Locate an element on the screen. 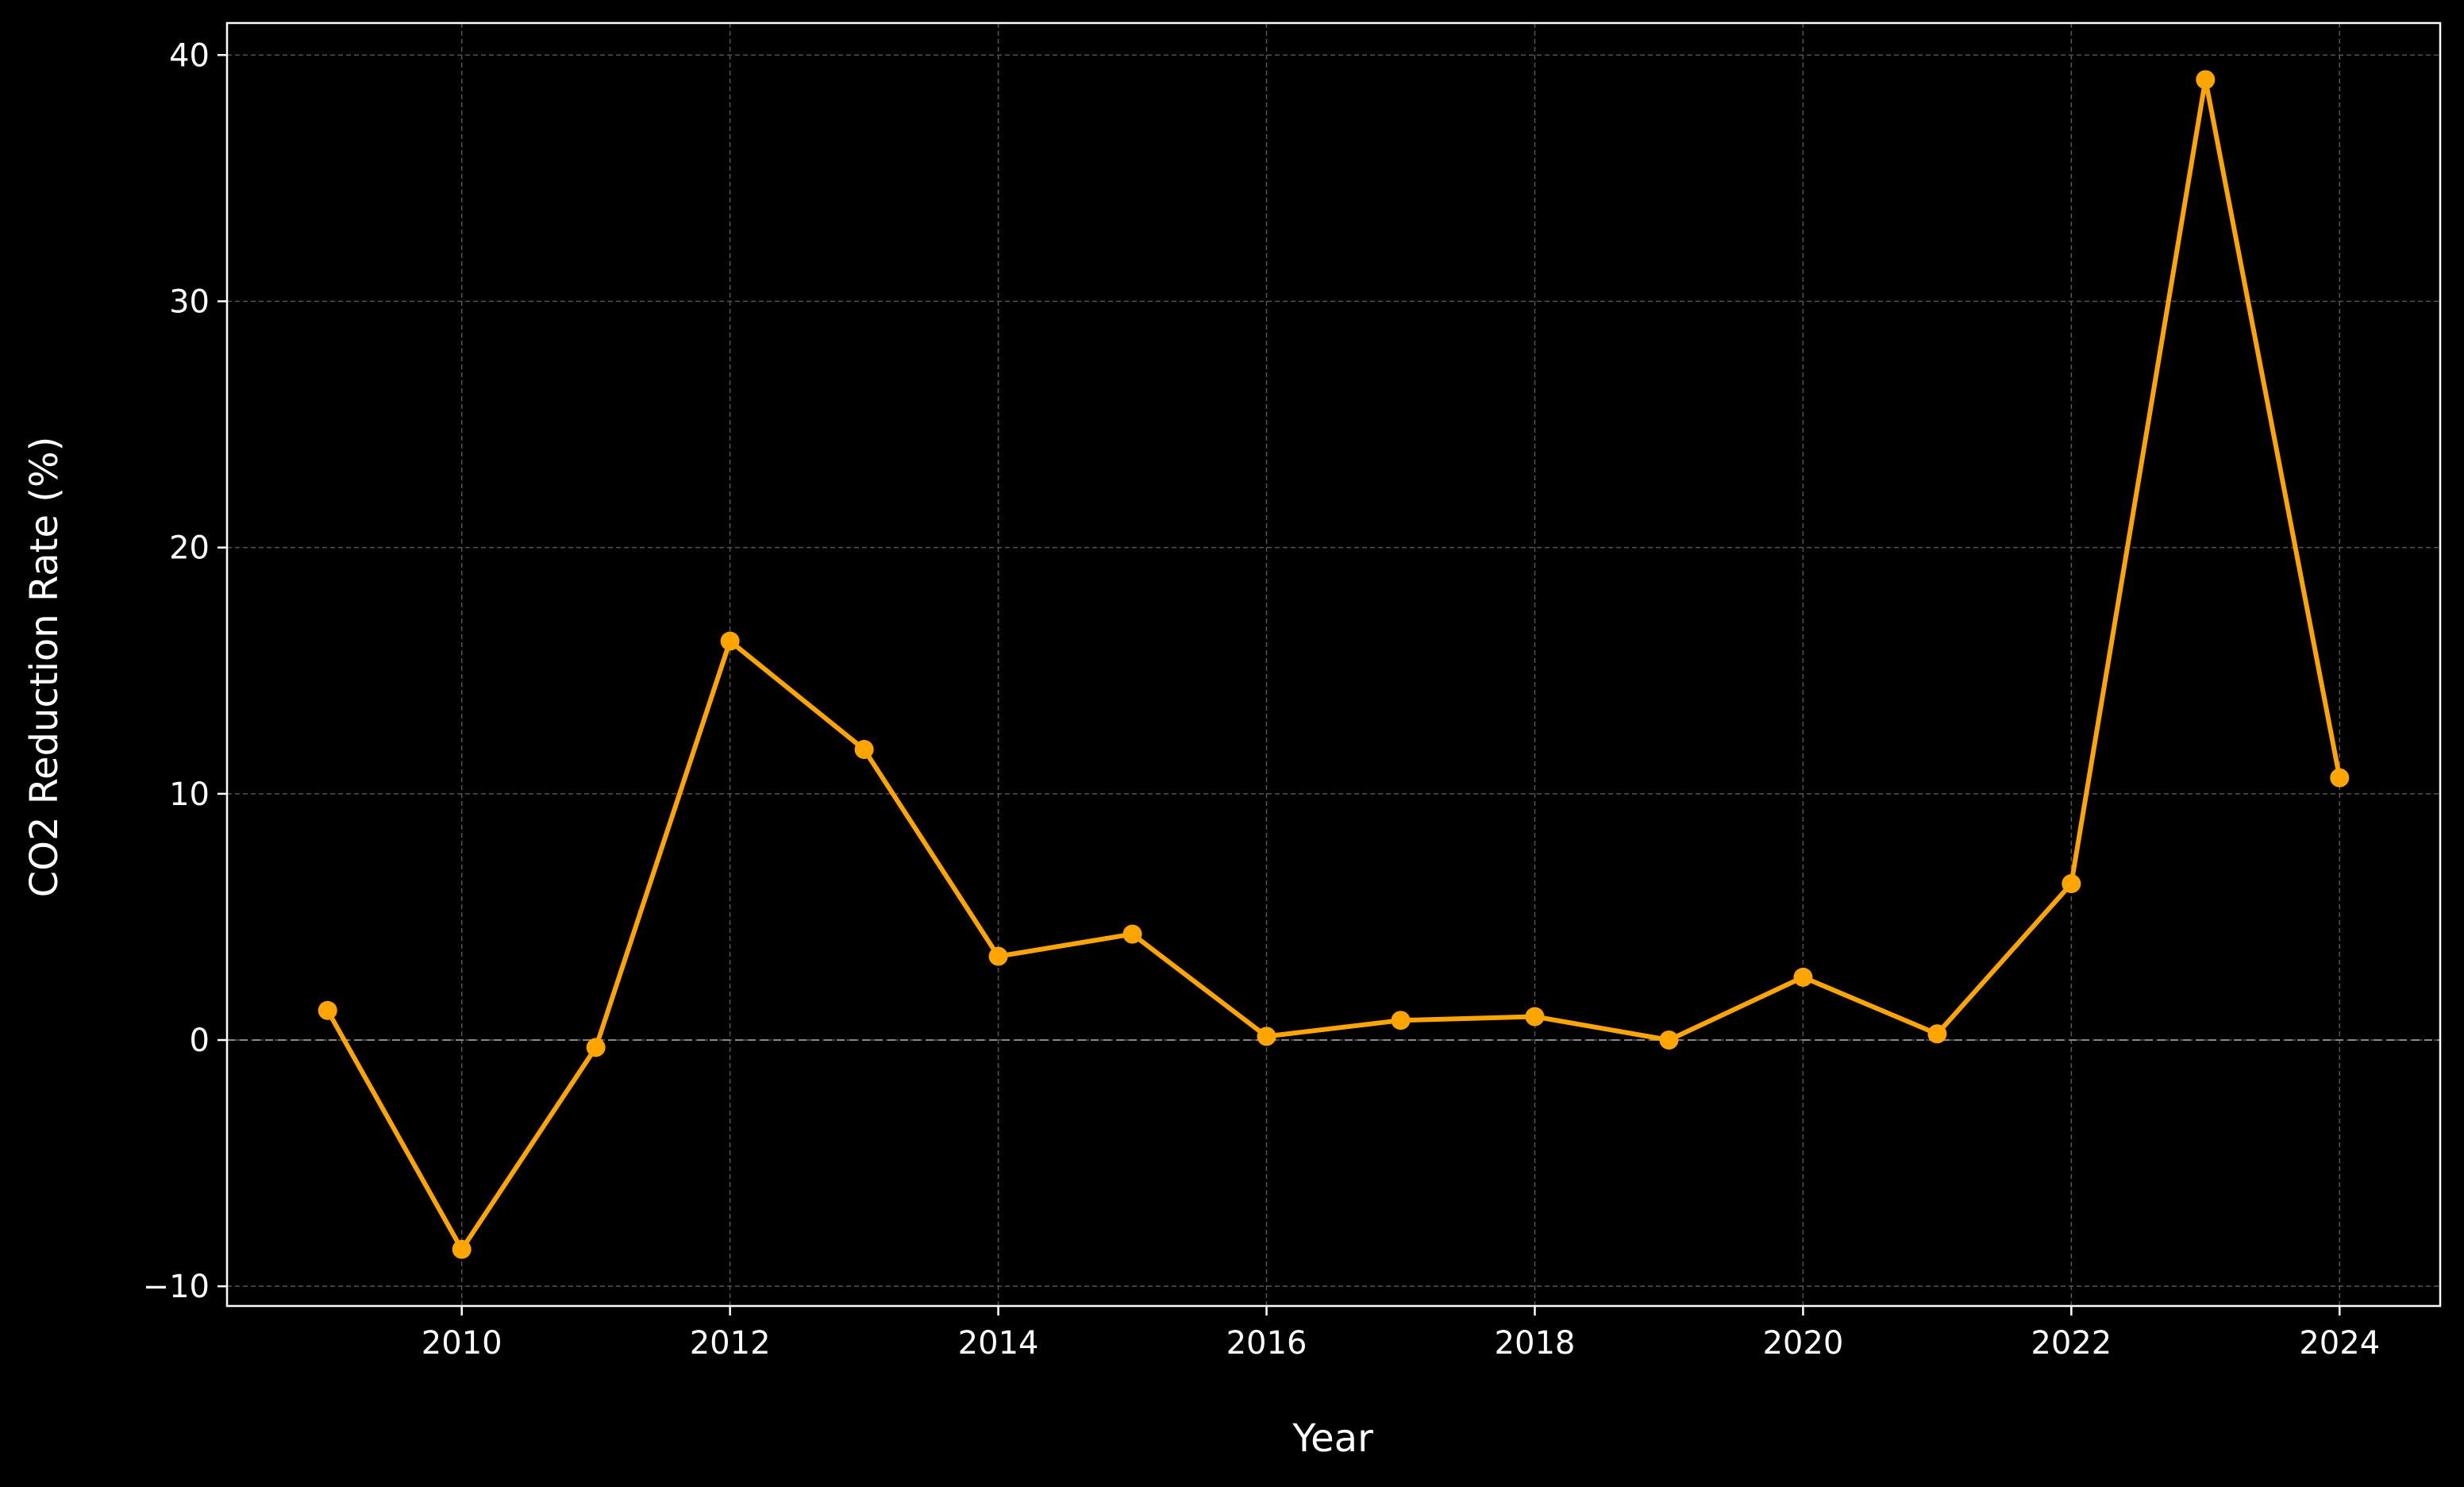 This screenshot has height=1487, width=2464. y-tick-label: 0 is located at coordinates (200, 1041).